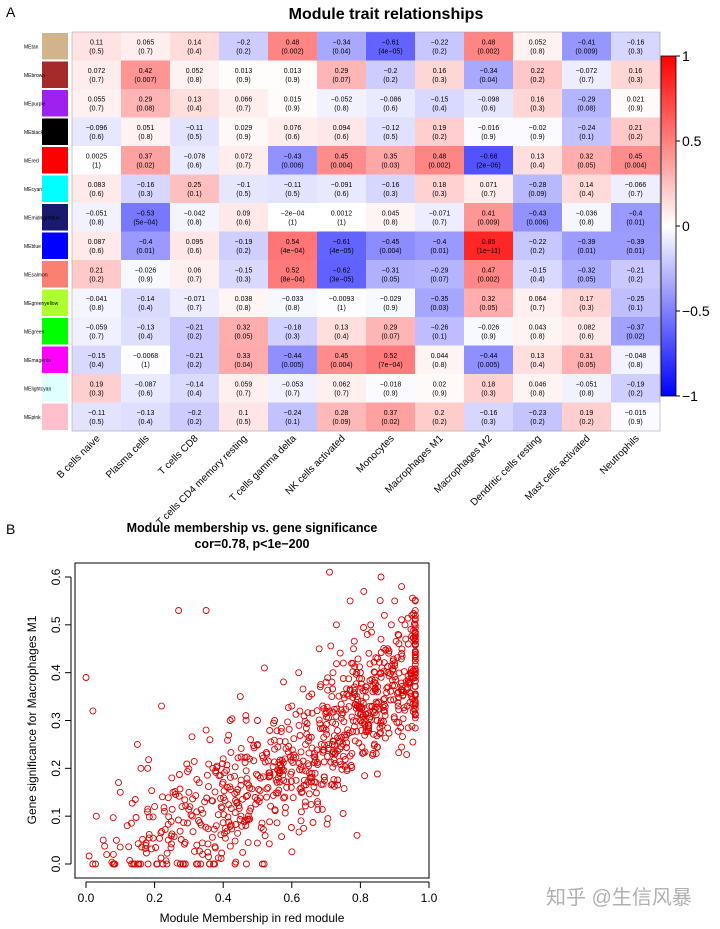  Describe the element at coordinates (244, 99) in the screenshot. I see `cell-correlation: 0.066` at that location.